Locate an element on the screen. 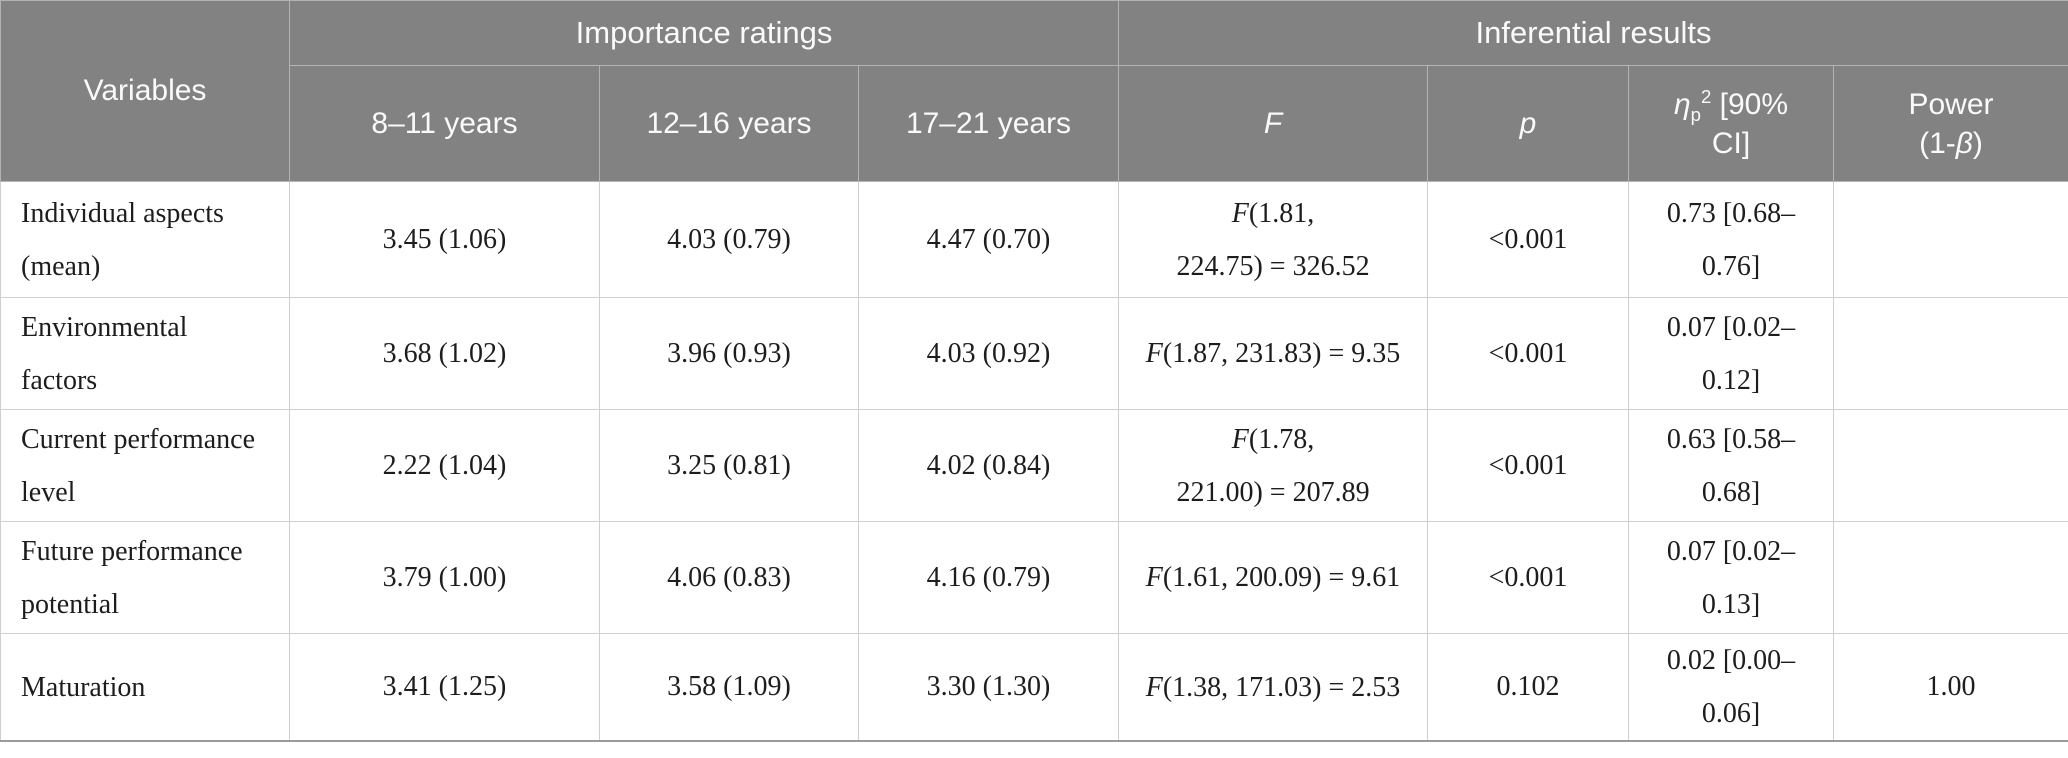 This screenshot has width=2068, height=758. cell-age-17-21: 4.03 (0.92) is located at coordinates (988, 353).